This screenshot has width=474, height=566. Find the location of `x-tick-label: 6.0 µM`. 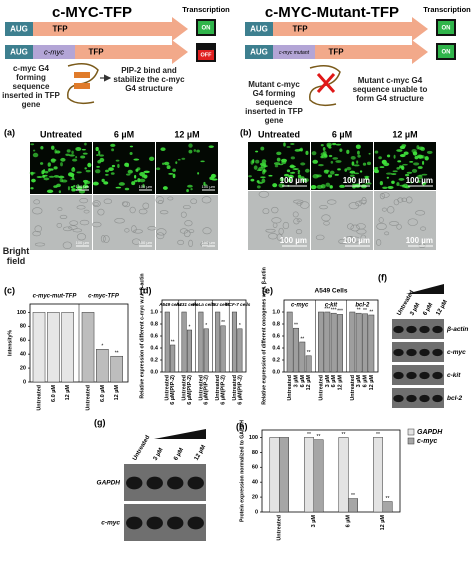

x-tick-label: 6.0 µM is located at coordinates (103, 393).